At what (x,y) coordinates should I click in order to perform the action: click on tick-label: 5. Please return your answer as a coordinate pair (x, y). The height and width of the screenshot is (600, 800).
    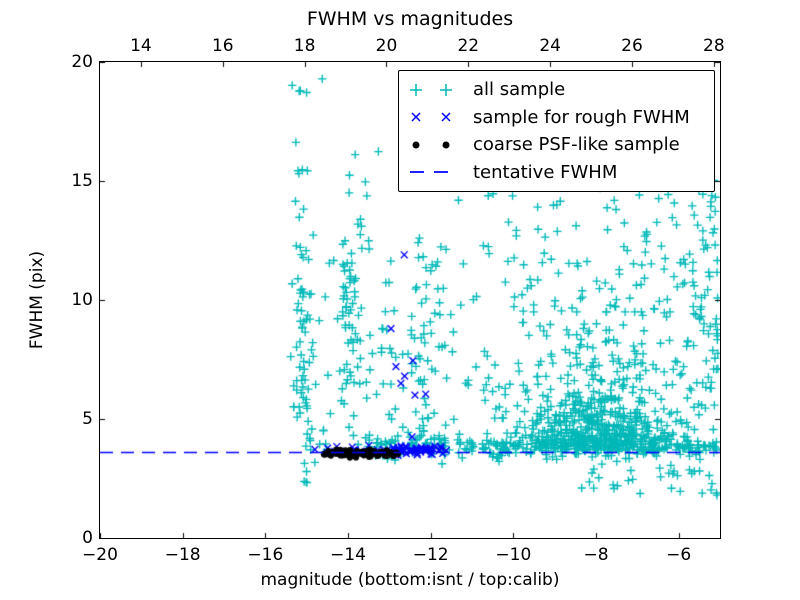
    Looking at the image, I should click on (87, 419).